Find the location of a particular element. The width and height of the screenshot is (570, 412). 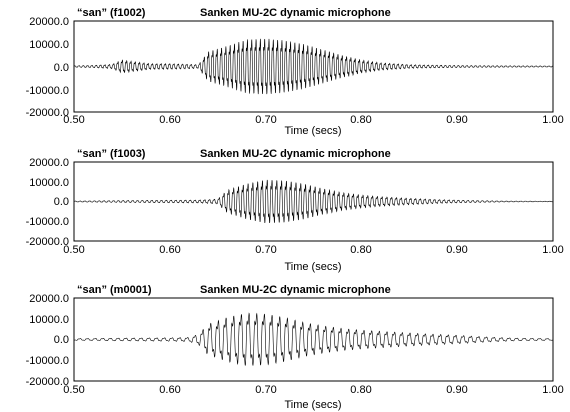

panel-title-speaker: “san” (f1003) is located at coordinates (111, 154).